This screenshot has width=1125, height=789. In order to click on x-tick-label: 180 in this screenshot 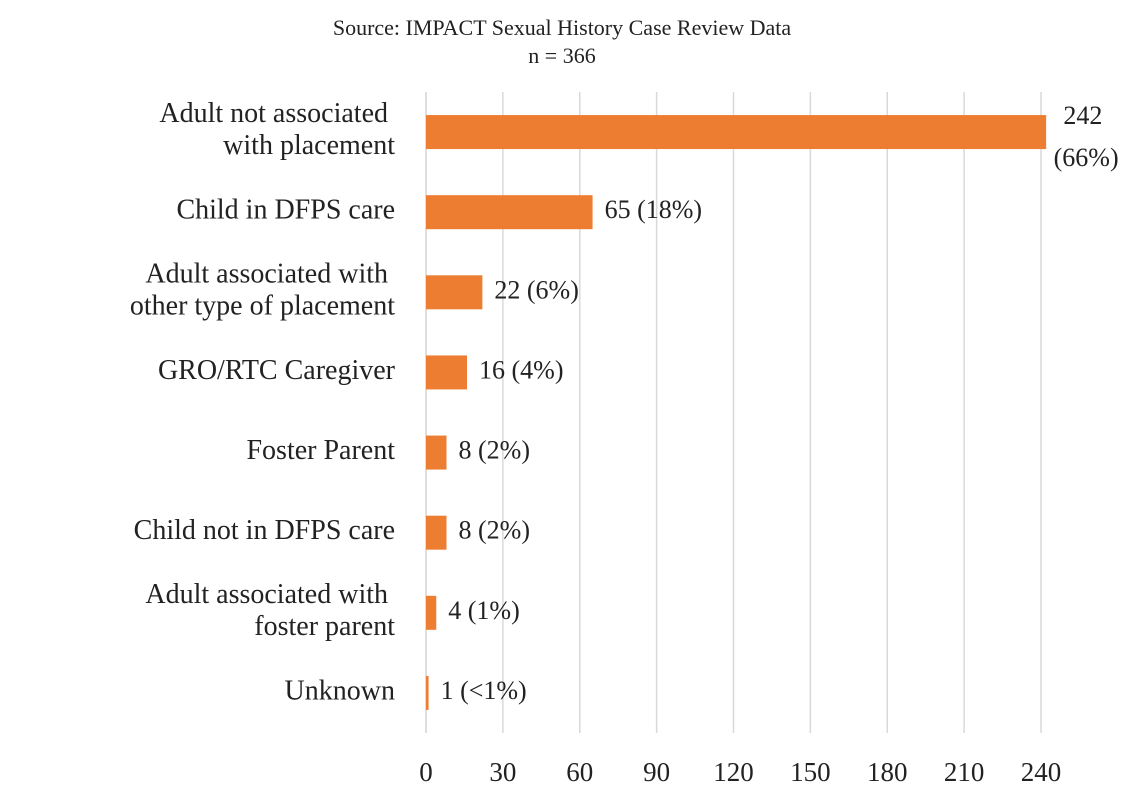, I will do `click(887, 772)`.